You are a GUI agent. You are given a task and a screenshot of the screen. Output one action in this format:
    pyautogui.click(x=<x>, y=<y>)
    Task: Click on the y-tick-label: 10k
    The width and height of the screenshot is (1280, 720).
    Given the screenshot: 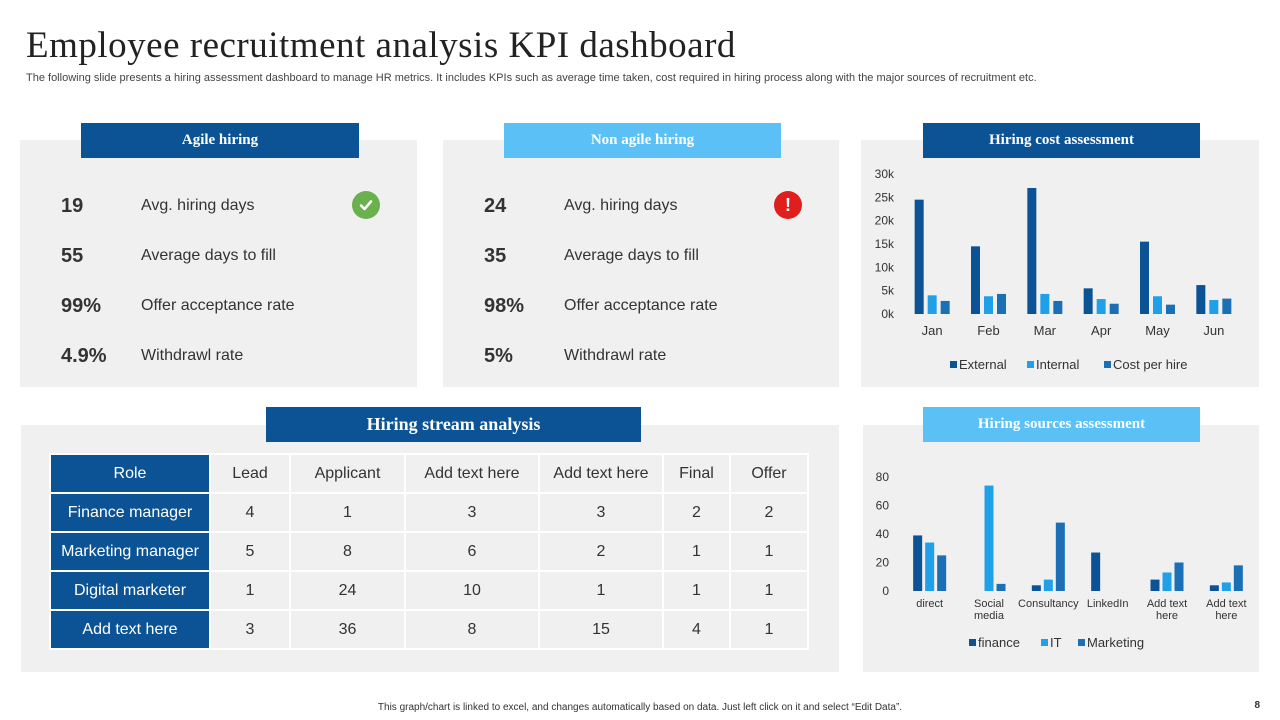 What is the action you would take?
    pyautogui.click(x=885, y=267)
    